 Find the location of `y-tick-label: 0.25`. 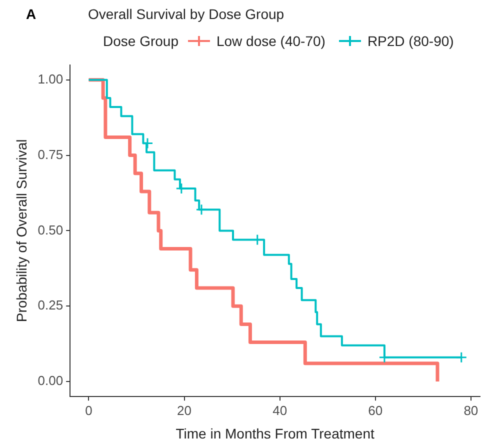

y-tick-label: 0.25 is located at coordinates (51, 305).